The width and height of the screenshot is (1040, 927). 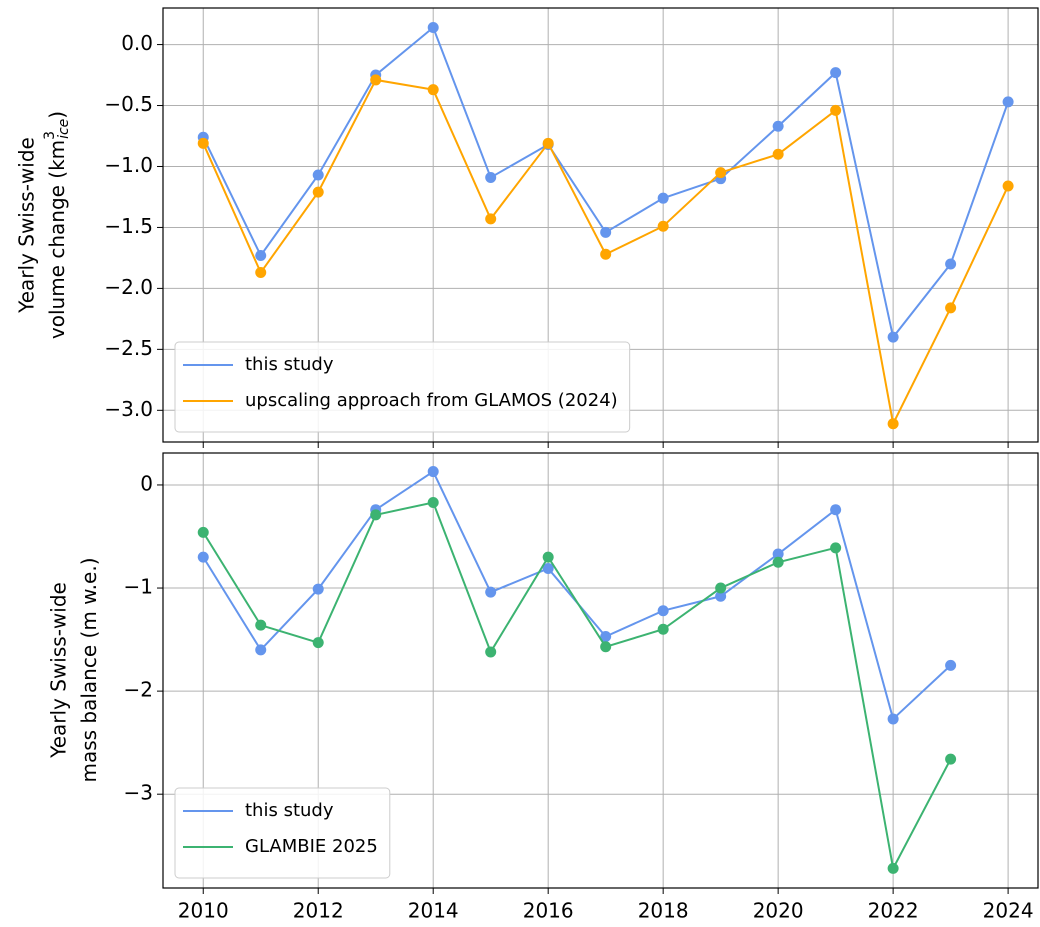 What do you see at coordinates (431, 400) in the screenshot?
I see `legend-label: upscaling approach from GLAMOS (2024)` at bounding box center [431, 400].